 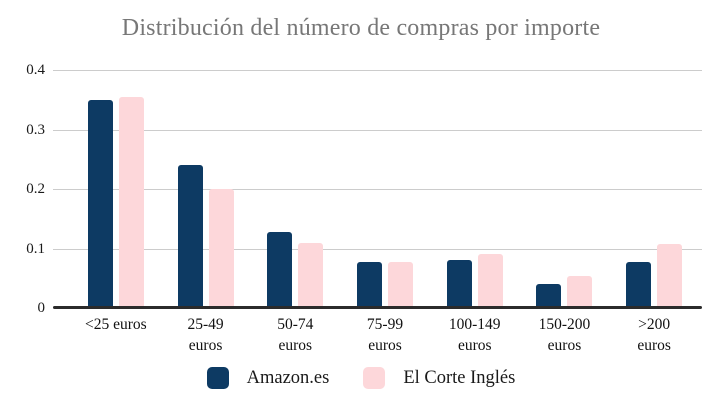 What do you see at coordinates (654, 324) in the screenshot?
I see `x-tick-label-line: >200` at bounding box center [654, 324].